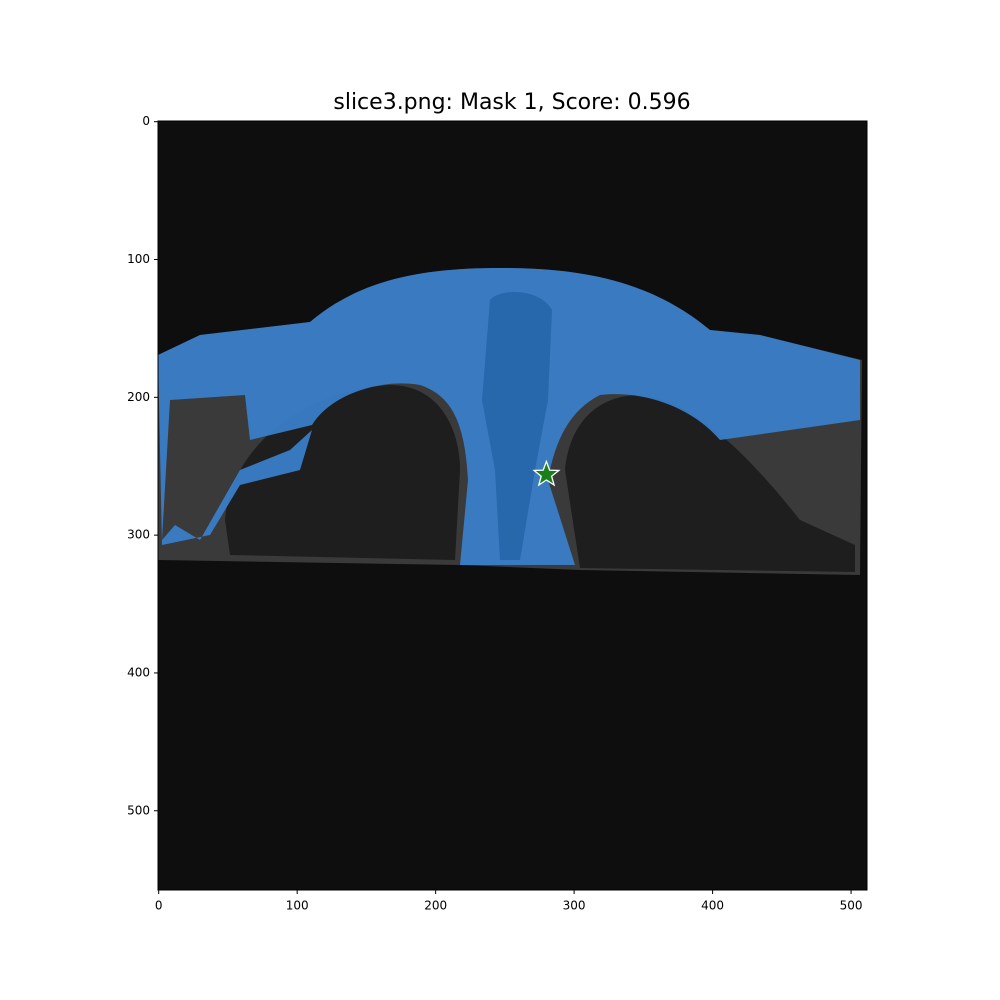 This screenshot has width=1000, height=1000. I want to click on y-tick-label: 0, so click(146, 121).